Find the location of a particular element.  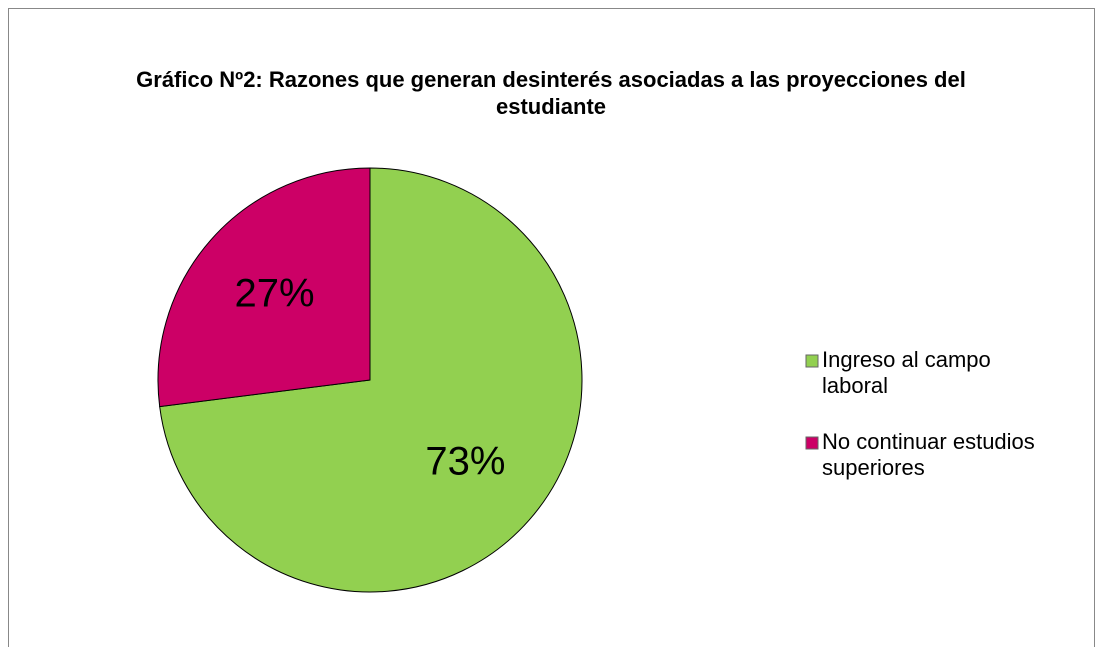

data-label: 73% is located at coordinates (465, 462).